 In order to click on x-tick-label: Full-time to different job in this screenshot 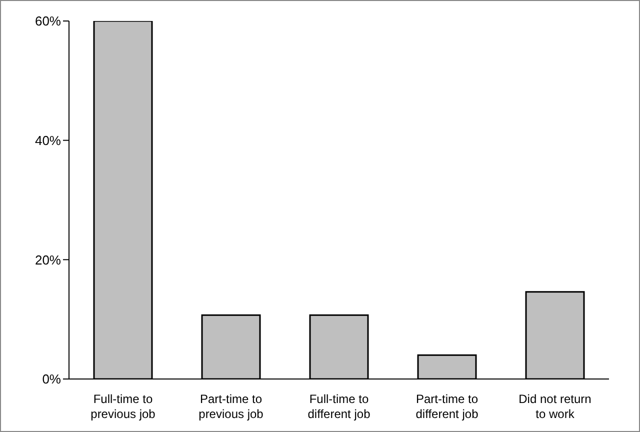, I will do `click(339, 406)`.